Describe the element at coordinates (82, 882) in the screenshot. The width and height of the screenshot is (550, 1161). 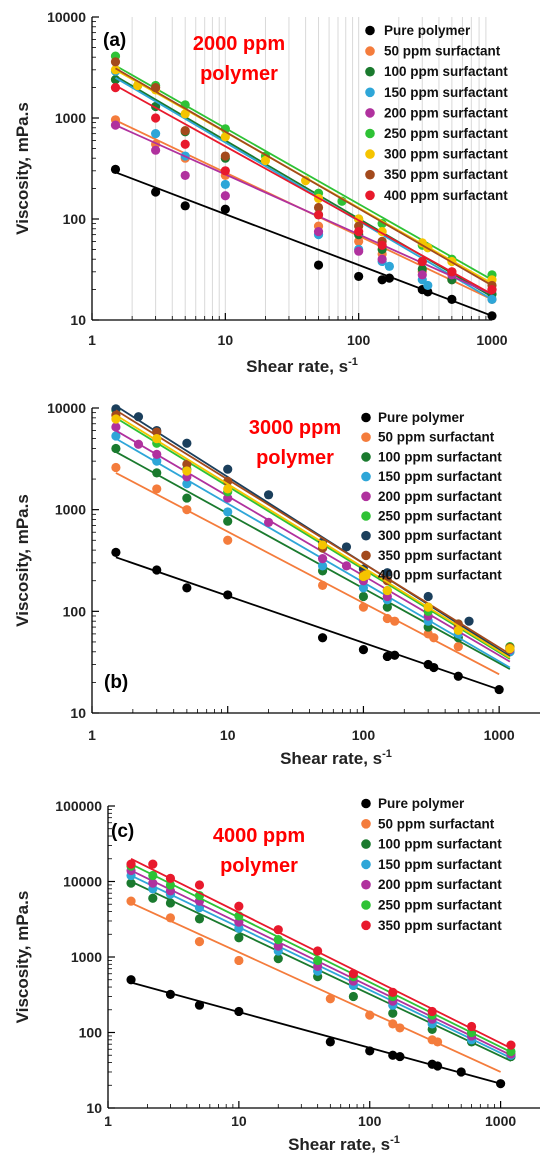
I see `y-tick-label: 10000` at that location.